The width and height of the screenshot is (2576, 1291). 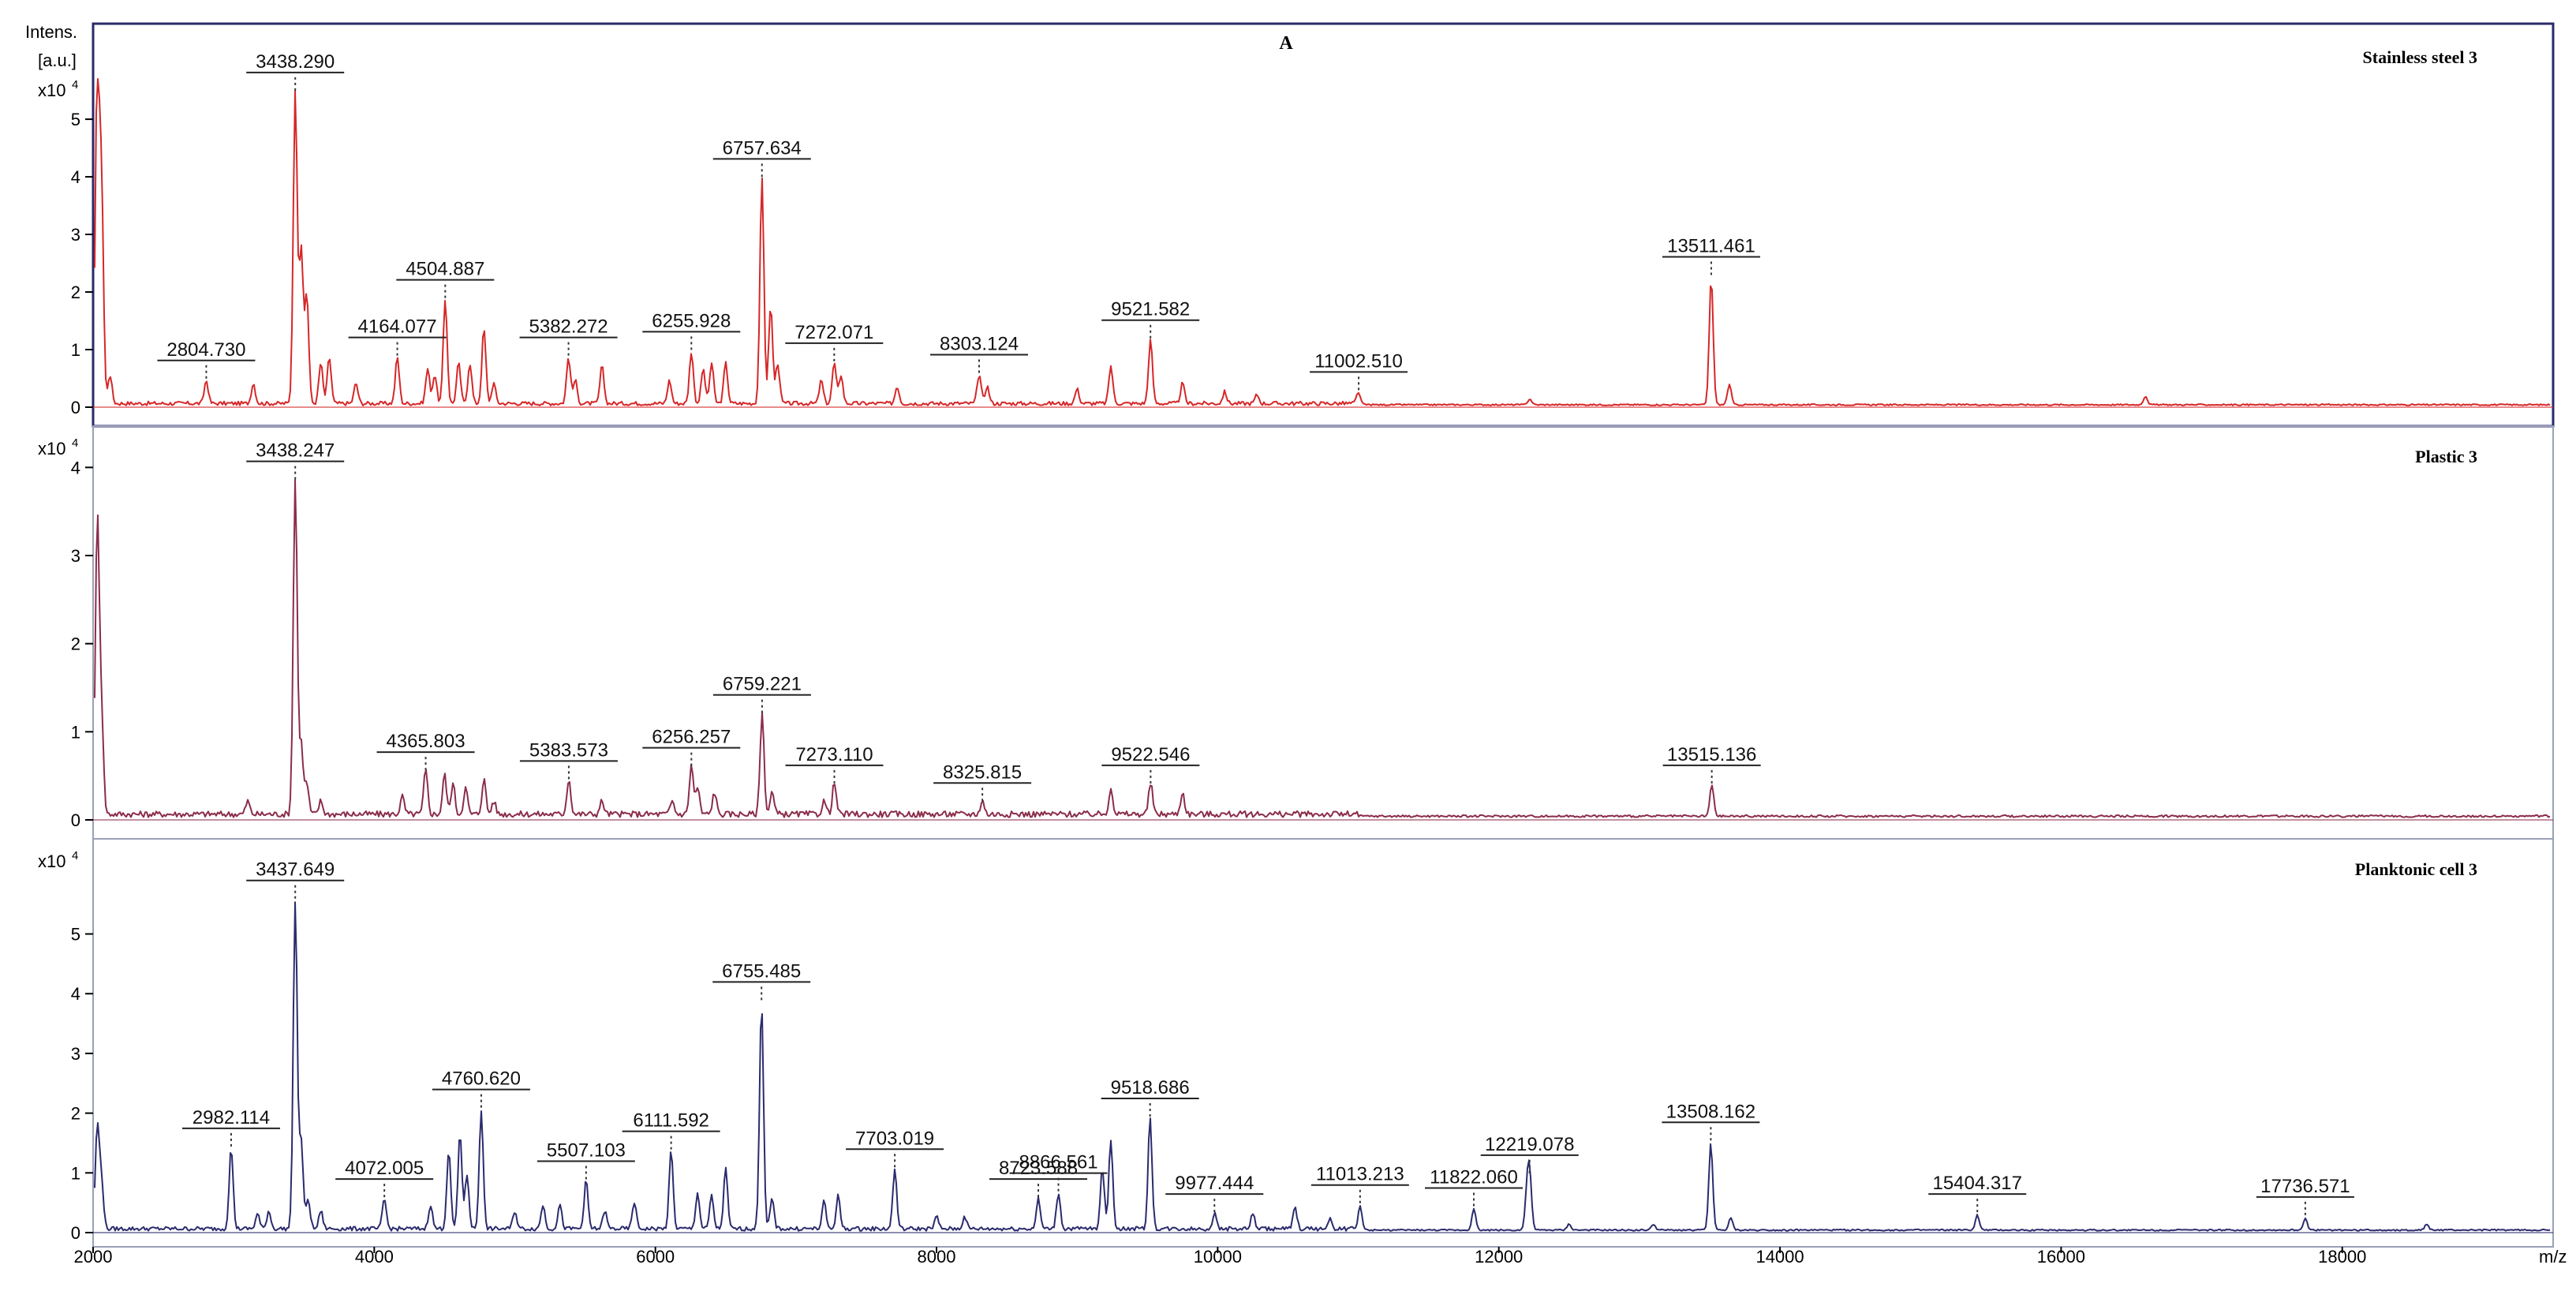 I want to click on panel-title: Stainless steel 3, so click(x=2420, y=57).